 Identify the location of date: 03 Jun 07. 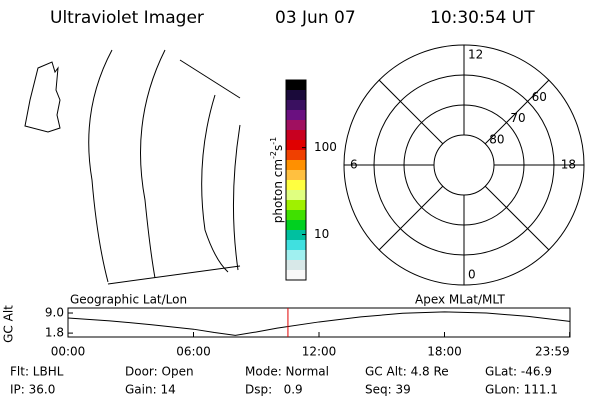
(315, 18).